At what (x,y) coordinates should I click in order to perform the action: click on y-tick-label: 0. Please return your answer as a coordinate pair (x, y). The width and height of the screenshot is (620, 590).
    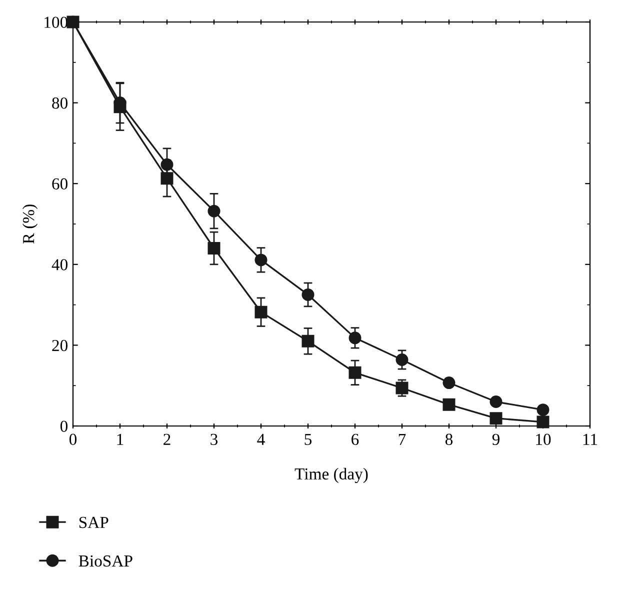
    Looking at the image, I should click on (64, 426).